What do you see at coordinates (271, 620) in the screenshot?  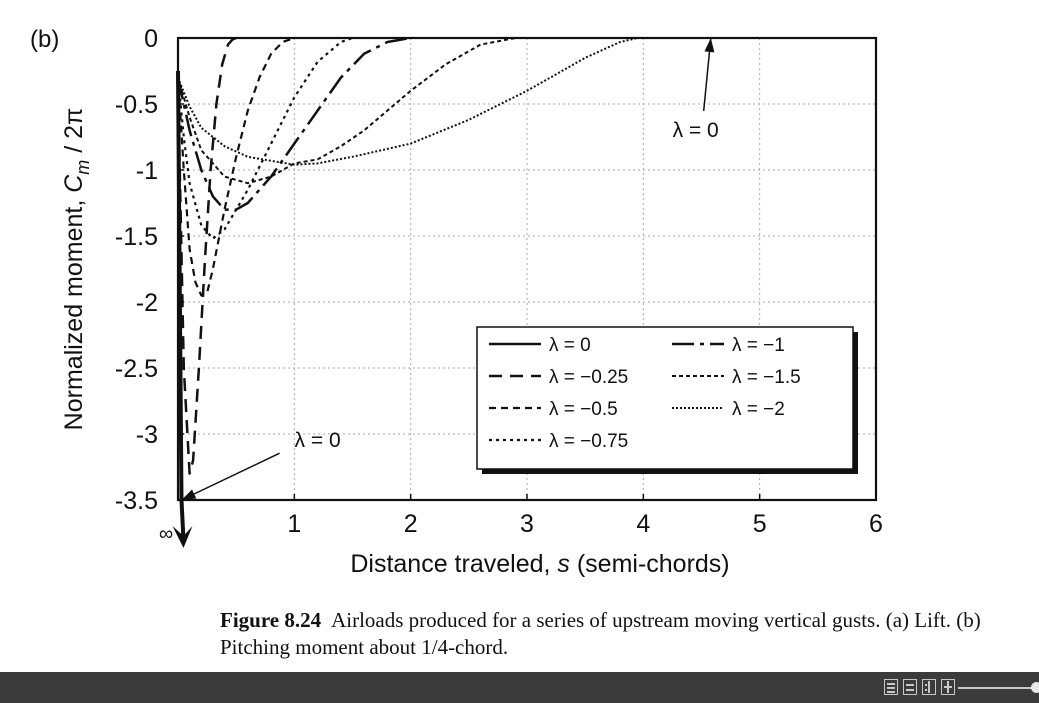 I see `caption-figure-label: Figure 8.24` at bounding box center [271, 620].